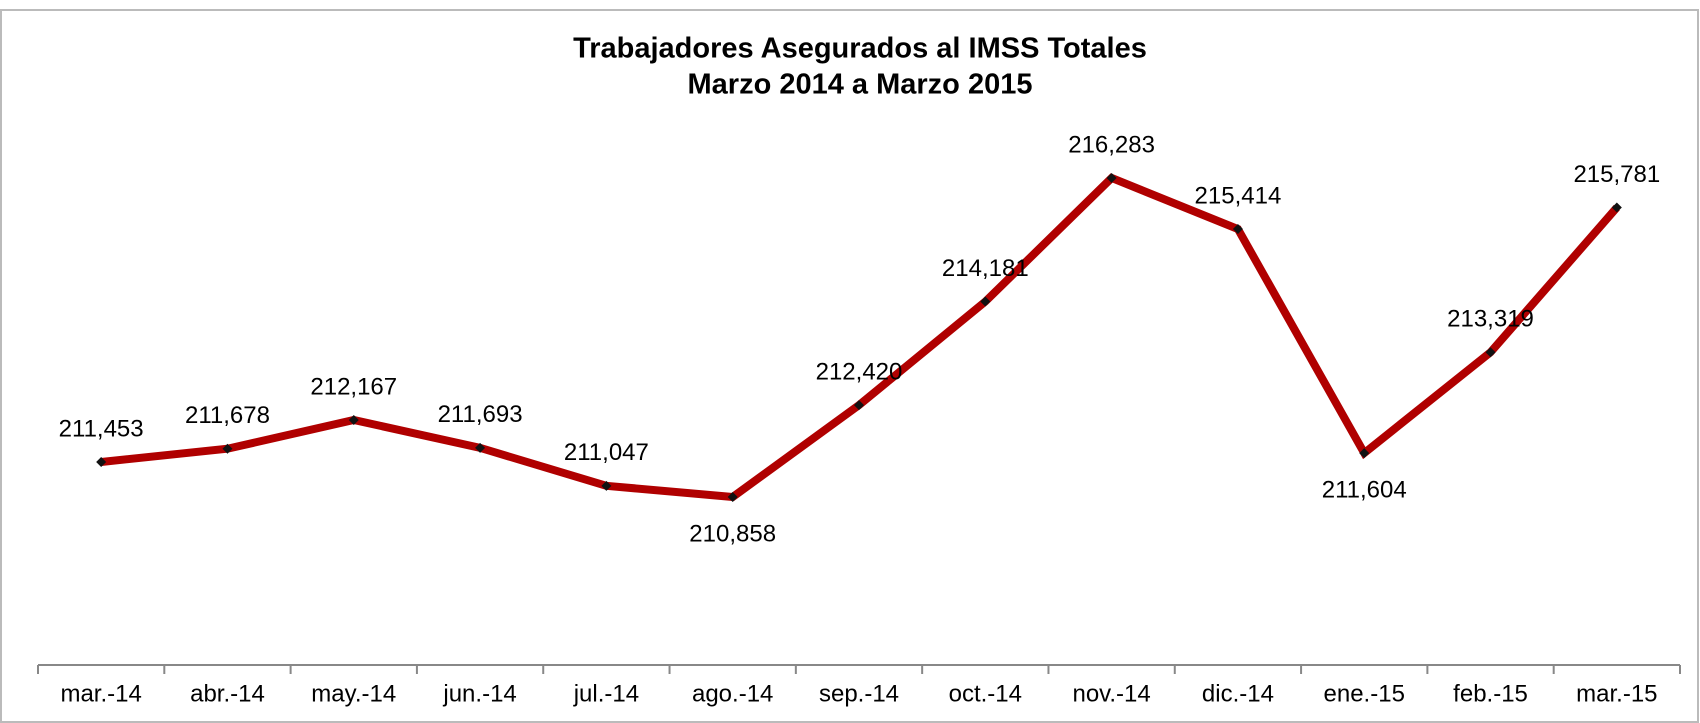 The image size is (1700, 723). I want to click on x-tick-label: ago.-14, so click(732, 693).